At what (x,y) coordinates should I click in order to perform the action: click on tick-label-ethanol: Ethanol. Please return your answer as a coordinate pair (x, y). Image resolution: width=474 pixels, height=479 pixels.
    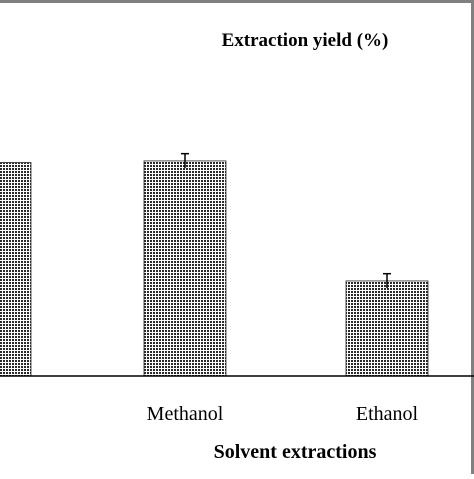
    Looking at the image, I should click on (387, 414).